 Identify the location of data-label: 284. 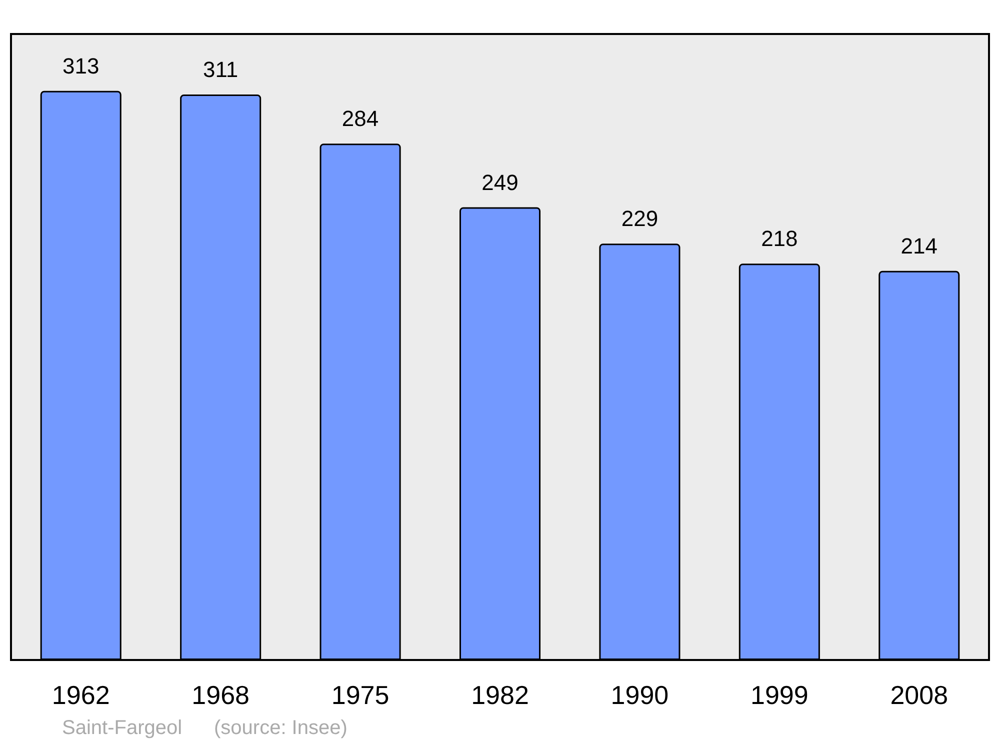
(360, 119).